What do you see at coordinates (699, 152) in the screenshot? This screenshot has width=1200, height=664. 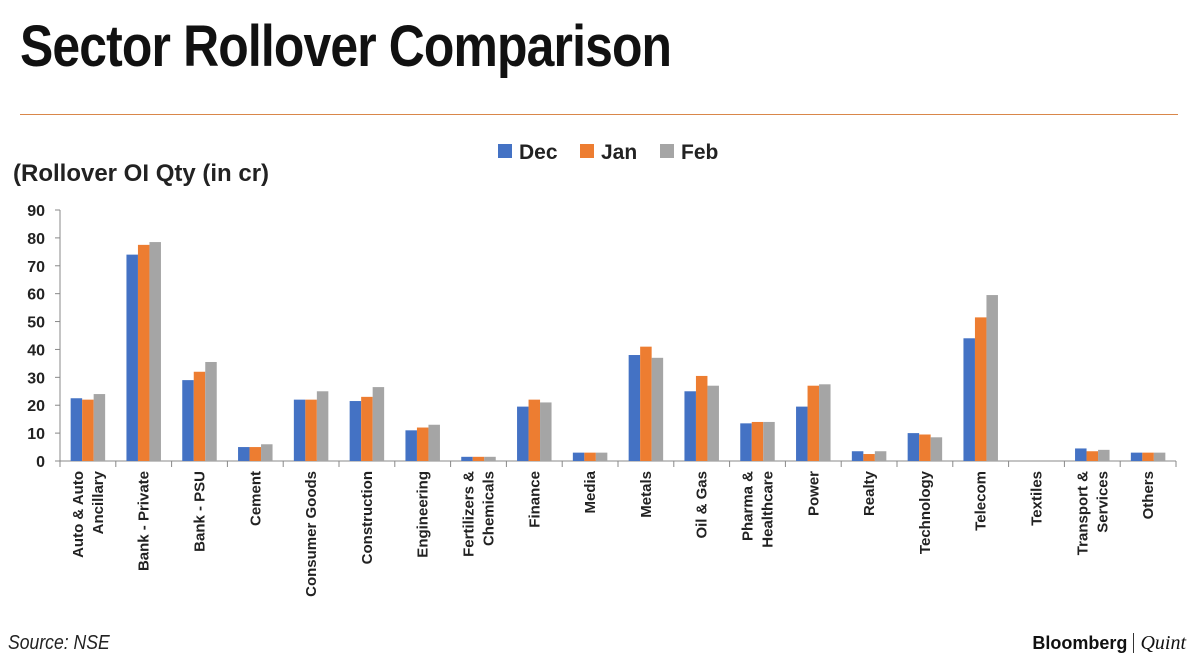 I see `legend-label-feb: Feb` at bounding box center [699, 152].